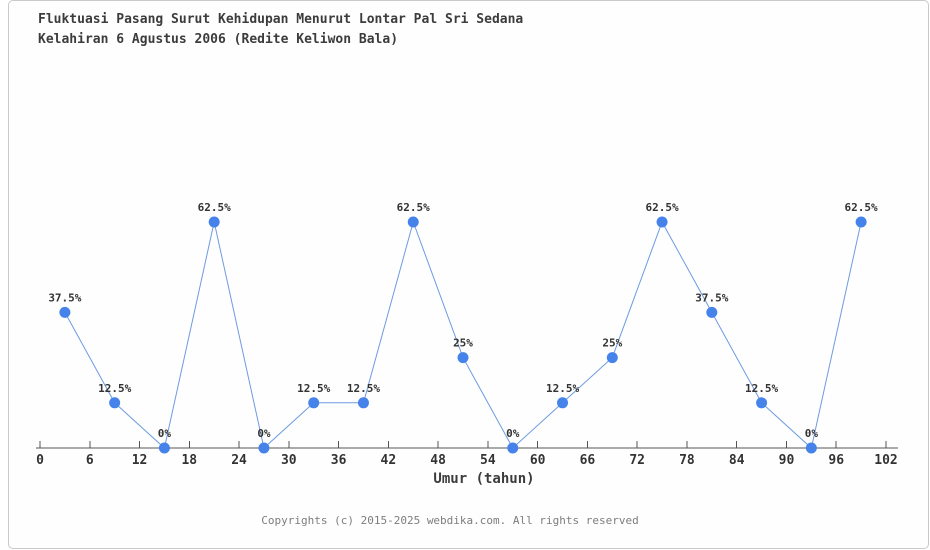 This screenshot has width=930, height=550. Describe the element at coordinates (438, 460) in the screenshot. I see `x-axis-tick-label: 48` at that location.